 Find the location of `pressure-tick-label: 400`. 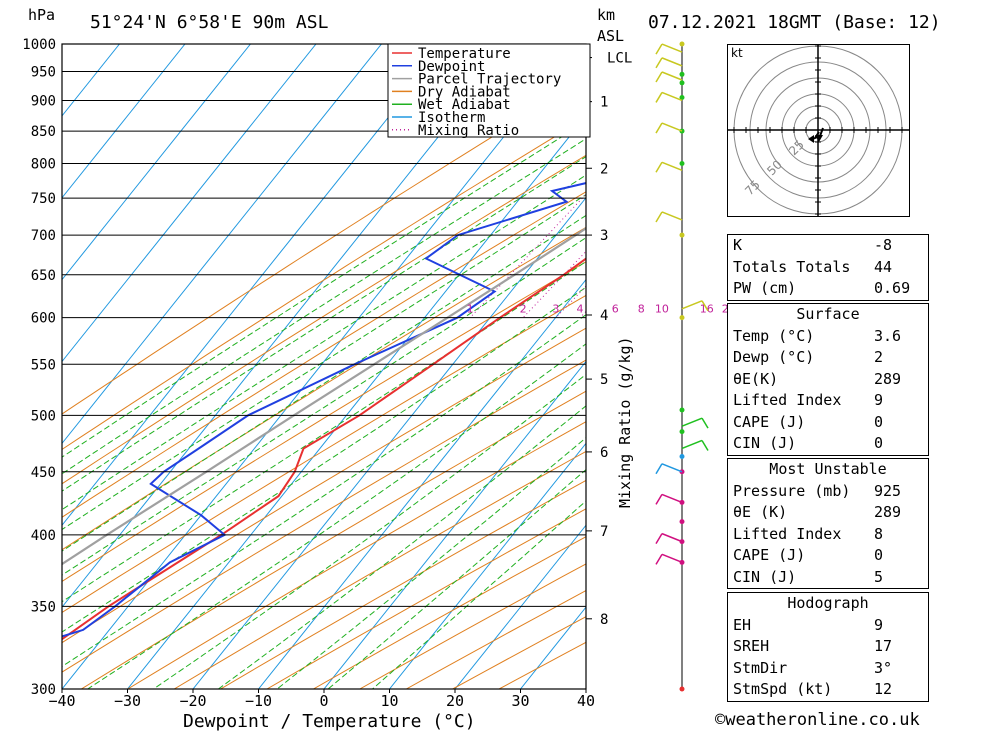

pressure-tick-label: 400 is located at coordinates (43, 536).